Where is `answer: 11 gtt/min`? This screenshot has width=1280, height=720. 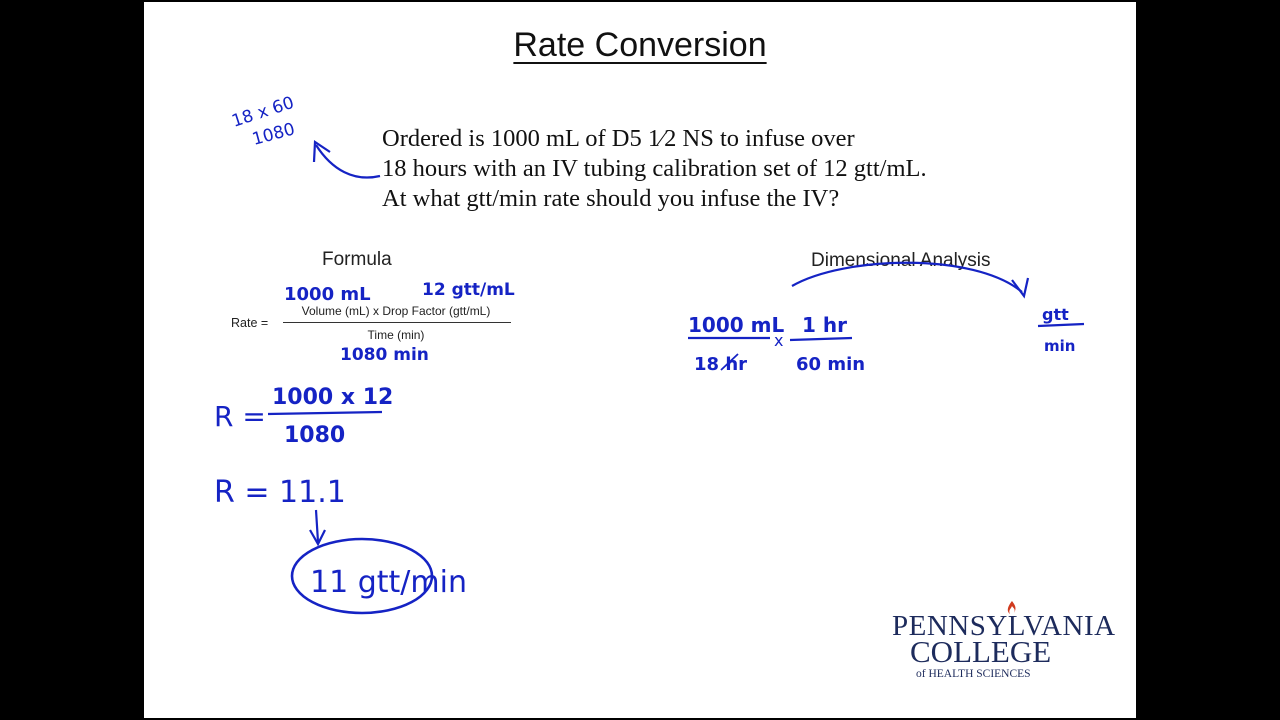 answer: 11 gtt/min is located at coordinates (388, 582).